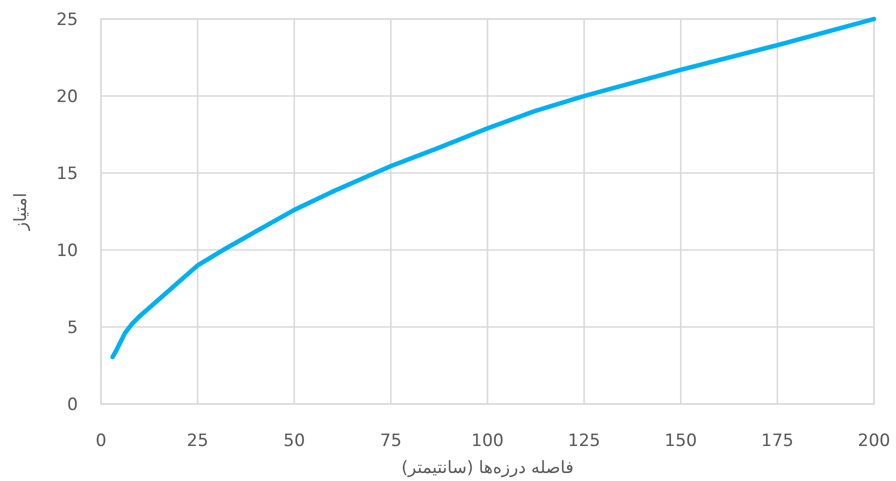  What do you see at coordinates (72, 328) in the screenshot?
I see `y-tick-label: 5` at bounding box center [72, 328].